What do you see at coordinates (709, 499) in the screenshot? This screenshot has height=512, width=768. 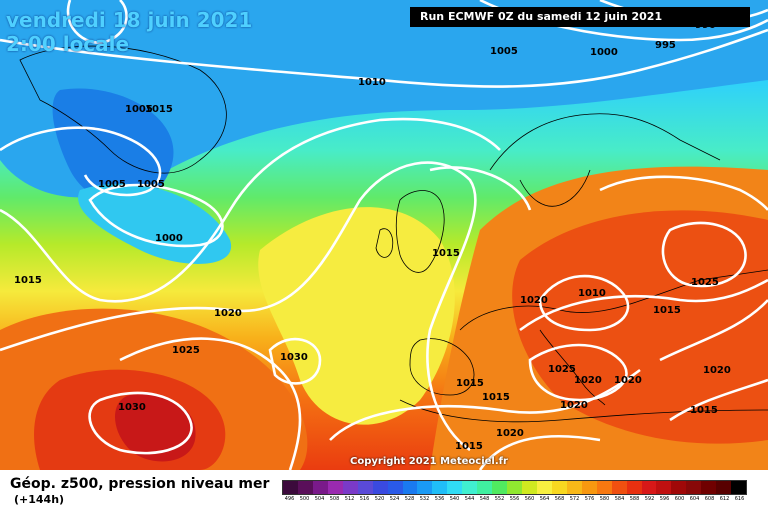 I see `color-scale-value: 608` at bounding box center [709, 499].